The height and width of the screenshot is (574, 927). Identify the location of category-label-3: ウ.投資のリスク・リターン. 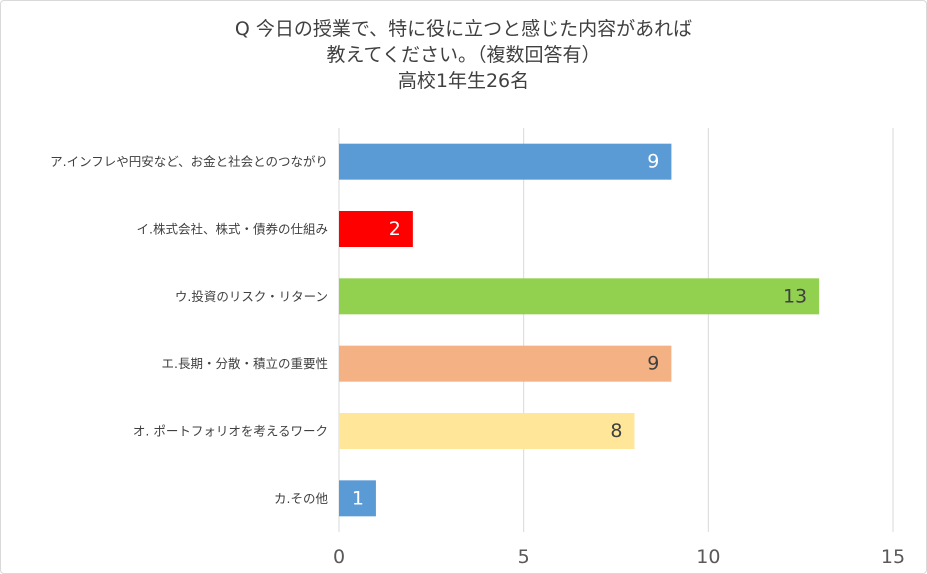
(251, 296).